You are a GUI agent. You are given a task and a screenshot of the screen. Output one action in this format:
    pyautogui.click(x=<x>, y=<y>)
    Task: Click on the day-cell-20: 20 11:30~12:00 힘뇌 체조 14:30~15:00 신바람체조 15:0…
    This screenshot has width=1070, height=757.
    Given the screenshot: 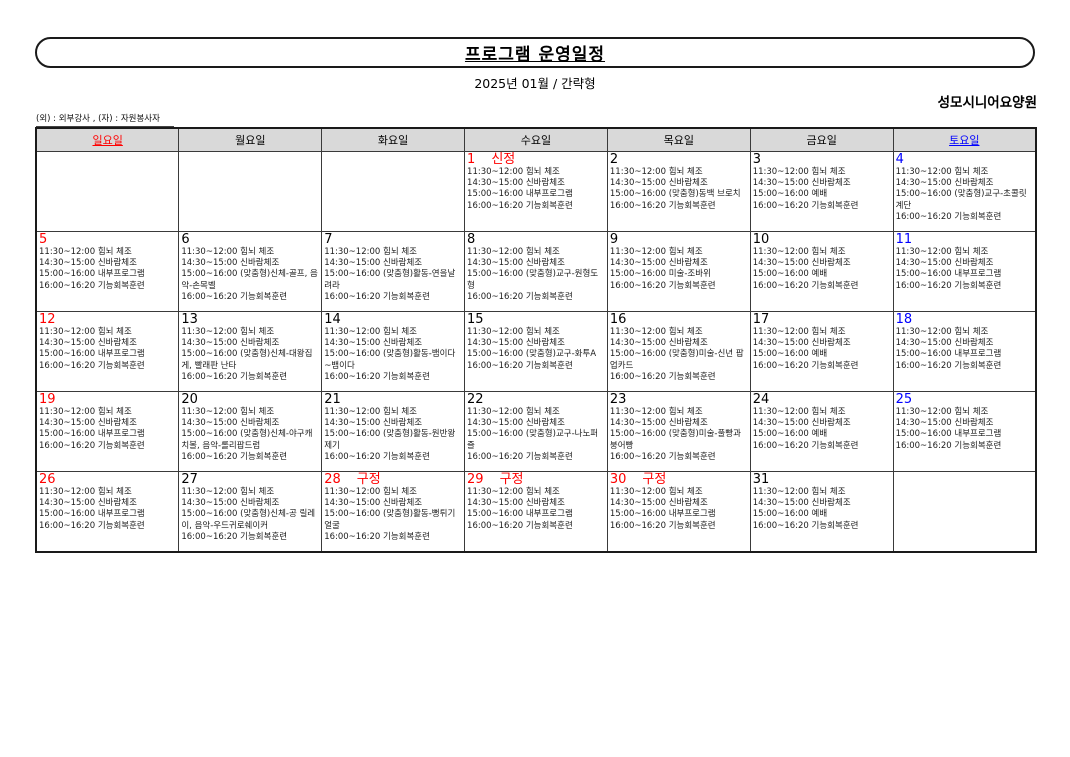 What is the action you would take?
    pyautogui.click(x=250, y=431)
    